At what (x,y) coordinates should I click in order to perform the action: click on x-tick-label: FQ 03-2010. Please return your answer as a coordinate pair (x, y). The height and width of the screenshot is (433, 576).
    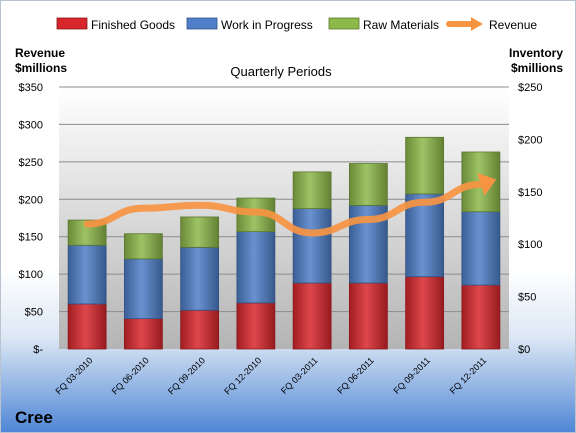
    Looking at the image, I should click on (74, 375).